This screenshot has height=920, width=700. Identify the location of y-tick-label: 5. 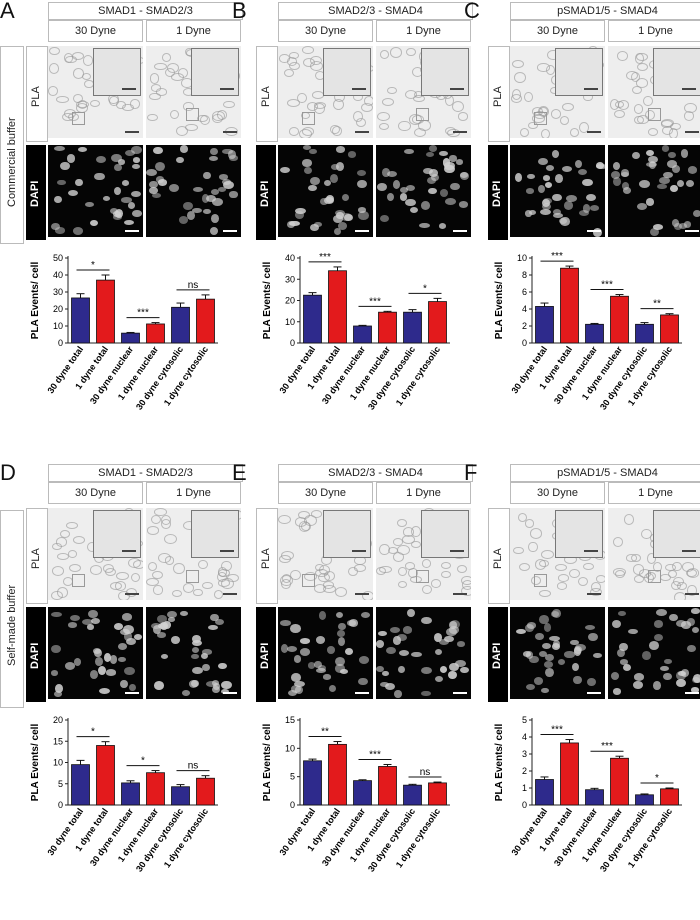
(292, 777).